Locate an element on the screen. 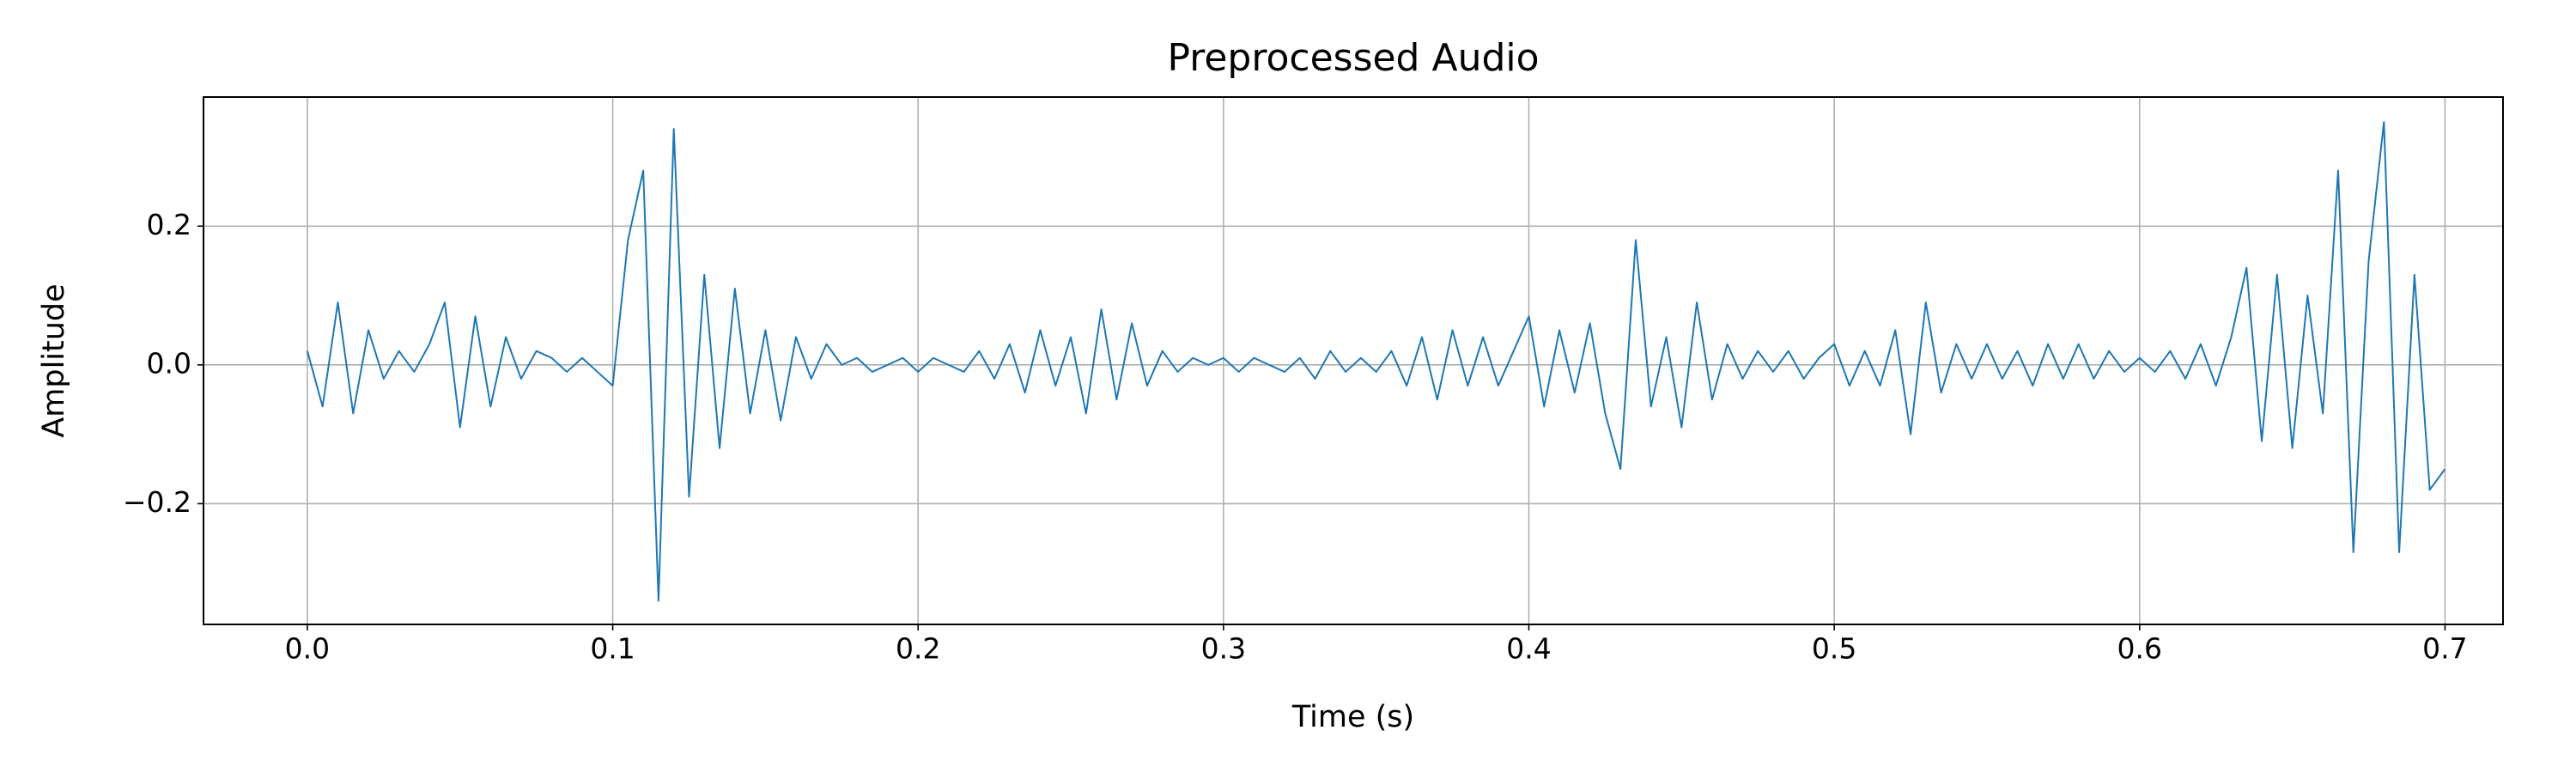 This screenshot has width=2576, height=773. x-tick-label: 0.5 is located at coordinates (1834, 649).